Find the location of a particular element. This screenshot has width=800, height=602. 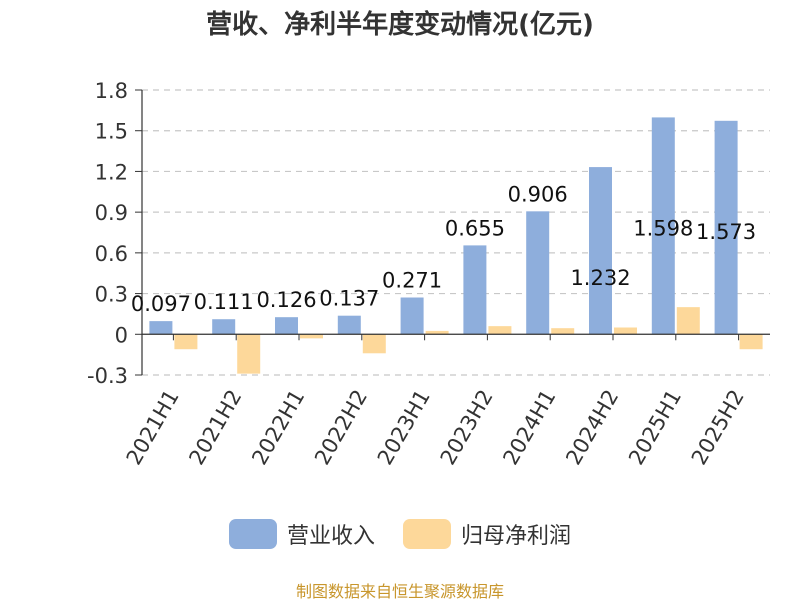

data-label-revenue: 0.111 is located at coordinates (224, 302).